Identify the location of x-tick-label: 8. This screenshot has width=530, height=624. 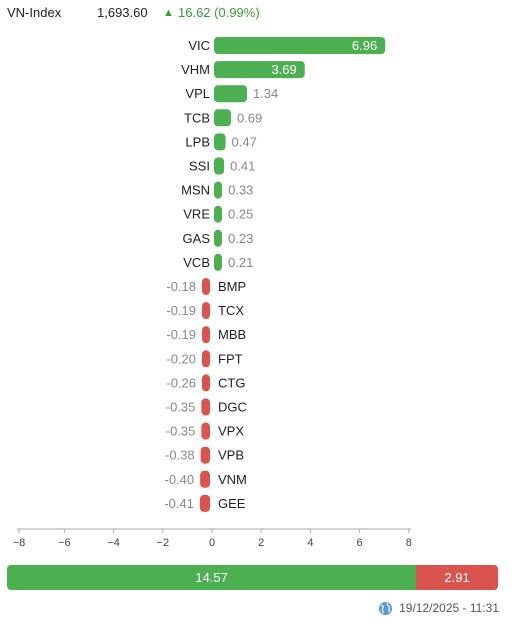
(409, 543).